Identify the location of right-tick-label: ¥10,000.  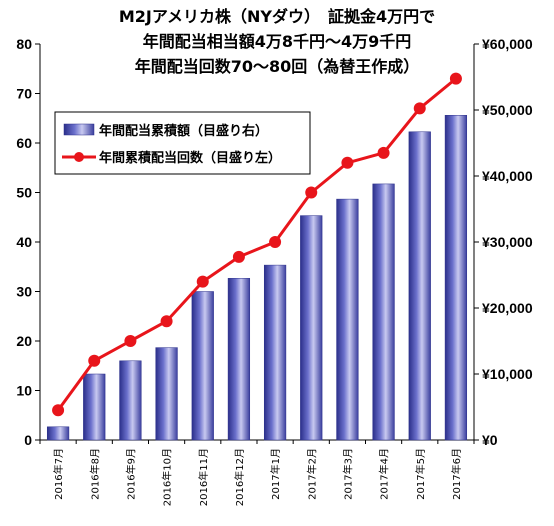
(507, 374).